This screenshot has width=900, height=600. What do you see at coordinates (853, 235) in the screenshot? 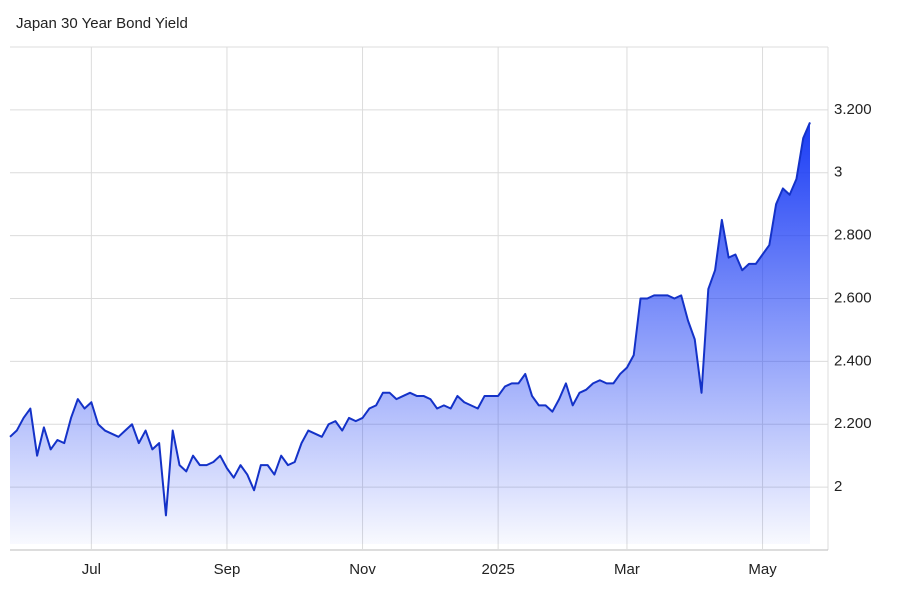
I see `y-tick-label: 2.800` at bounding box center [853, 235].